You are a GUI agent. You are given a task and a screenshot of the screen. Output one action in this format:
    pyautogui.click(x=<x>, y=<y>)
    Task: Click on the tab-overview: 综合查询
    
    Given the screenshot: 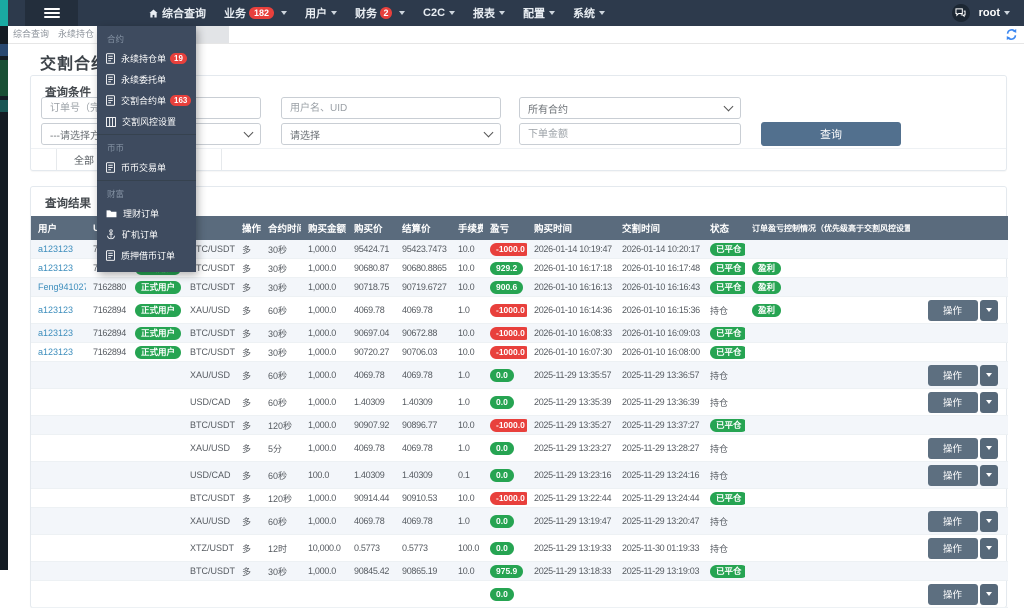 What is the action you would take?
    pyautogui.click(x=31, y=34)
    